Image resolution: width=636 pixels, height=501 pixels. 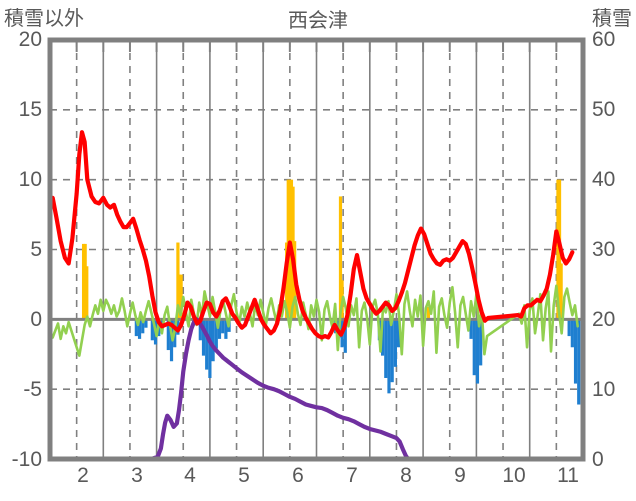 What do you see at coordinates (568, 475) in the screenshot?
I see `xtick-11: 11` at bounding box center [568, 475].